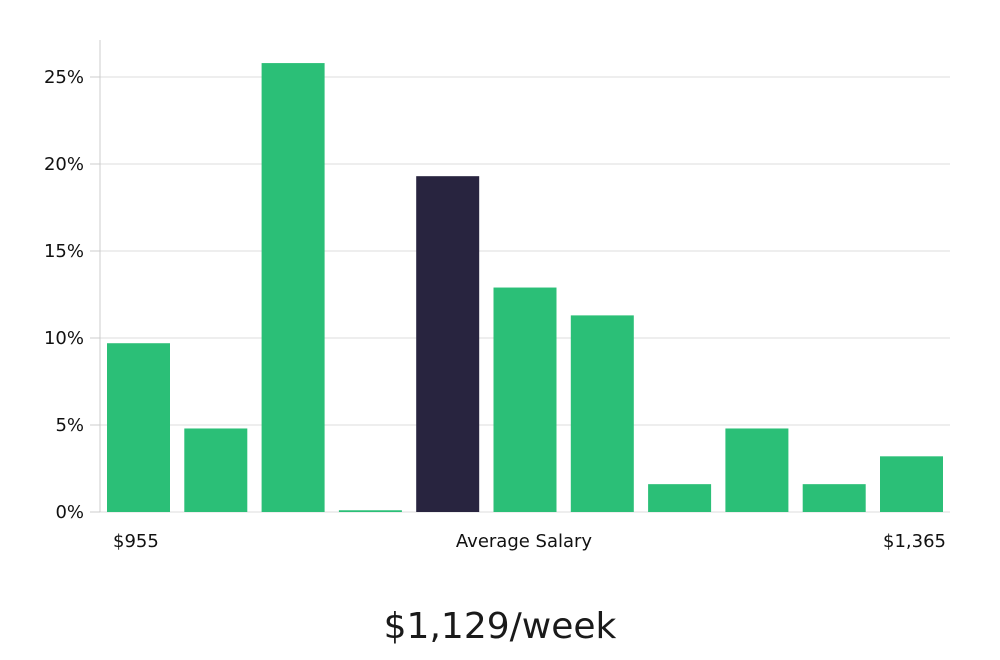  I want to click on y-tick-label: 0%, so click(69, 512).